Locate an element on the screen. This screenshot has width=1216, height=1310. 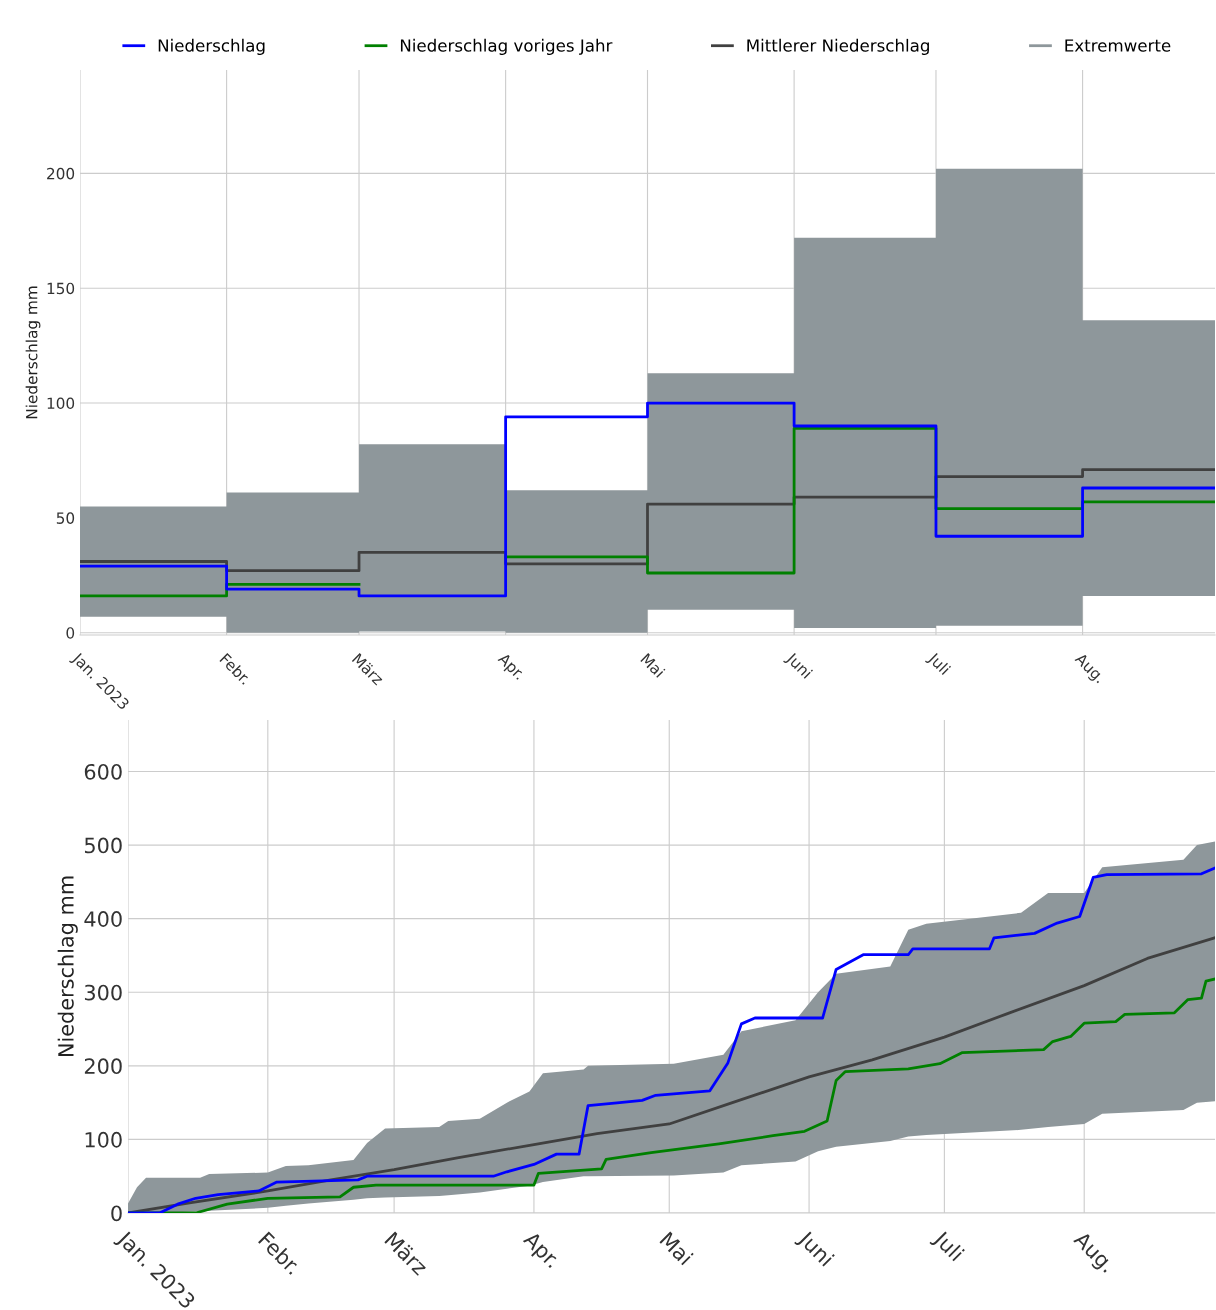
y-tick-label: 150 is located at coordinates (61, 288).